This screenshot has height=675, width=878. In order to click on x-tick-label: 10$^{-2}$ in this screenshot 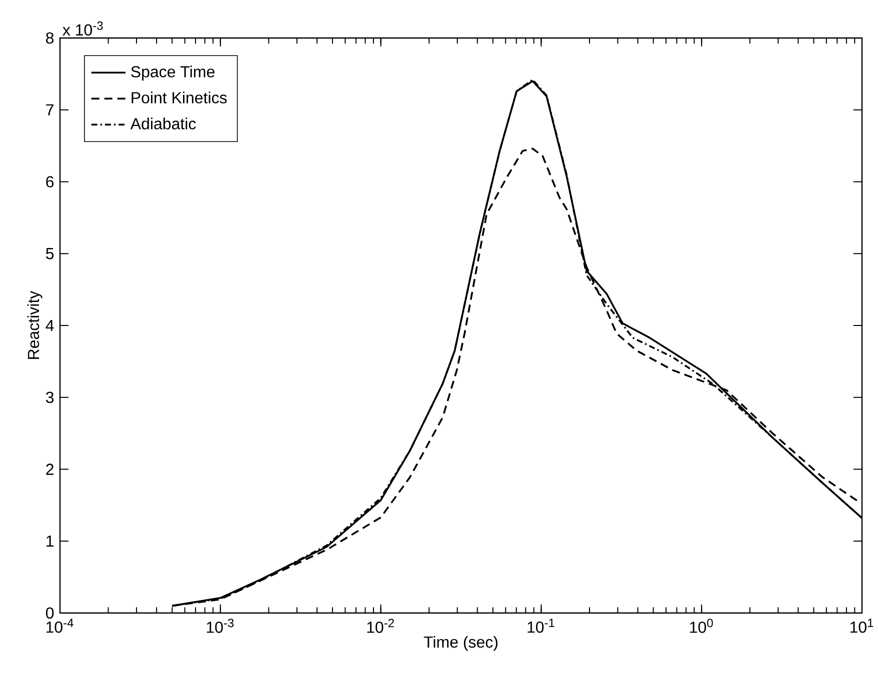, I will do `click(380, 625)`.